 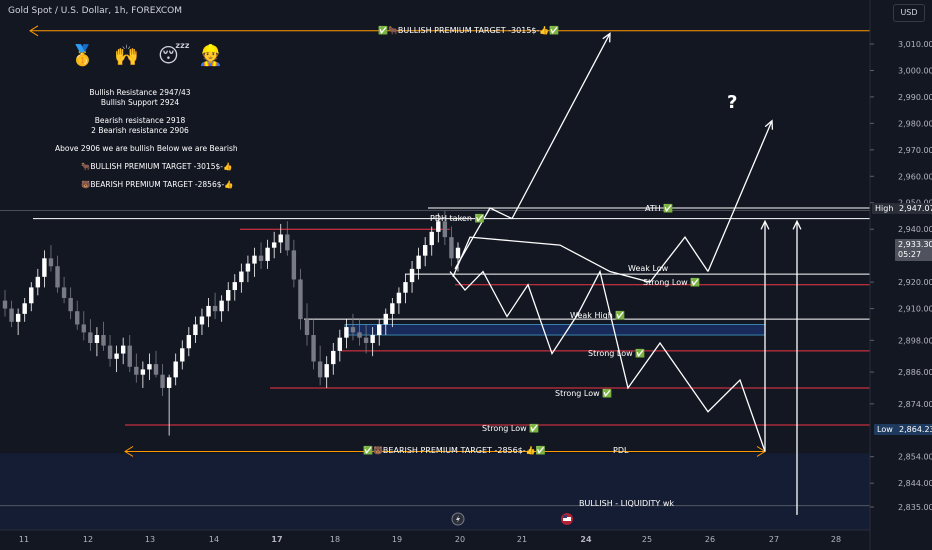 I want to click on question-mark: ?, so click(x=732, y=102).